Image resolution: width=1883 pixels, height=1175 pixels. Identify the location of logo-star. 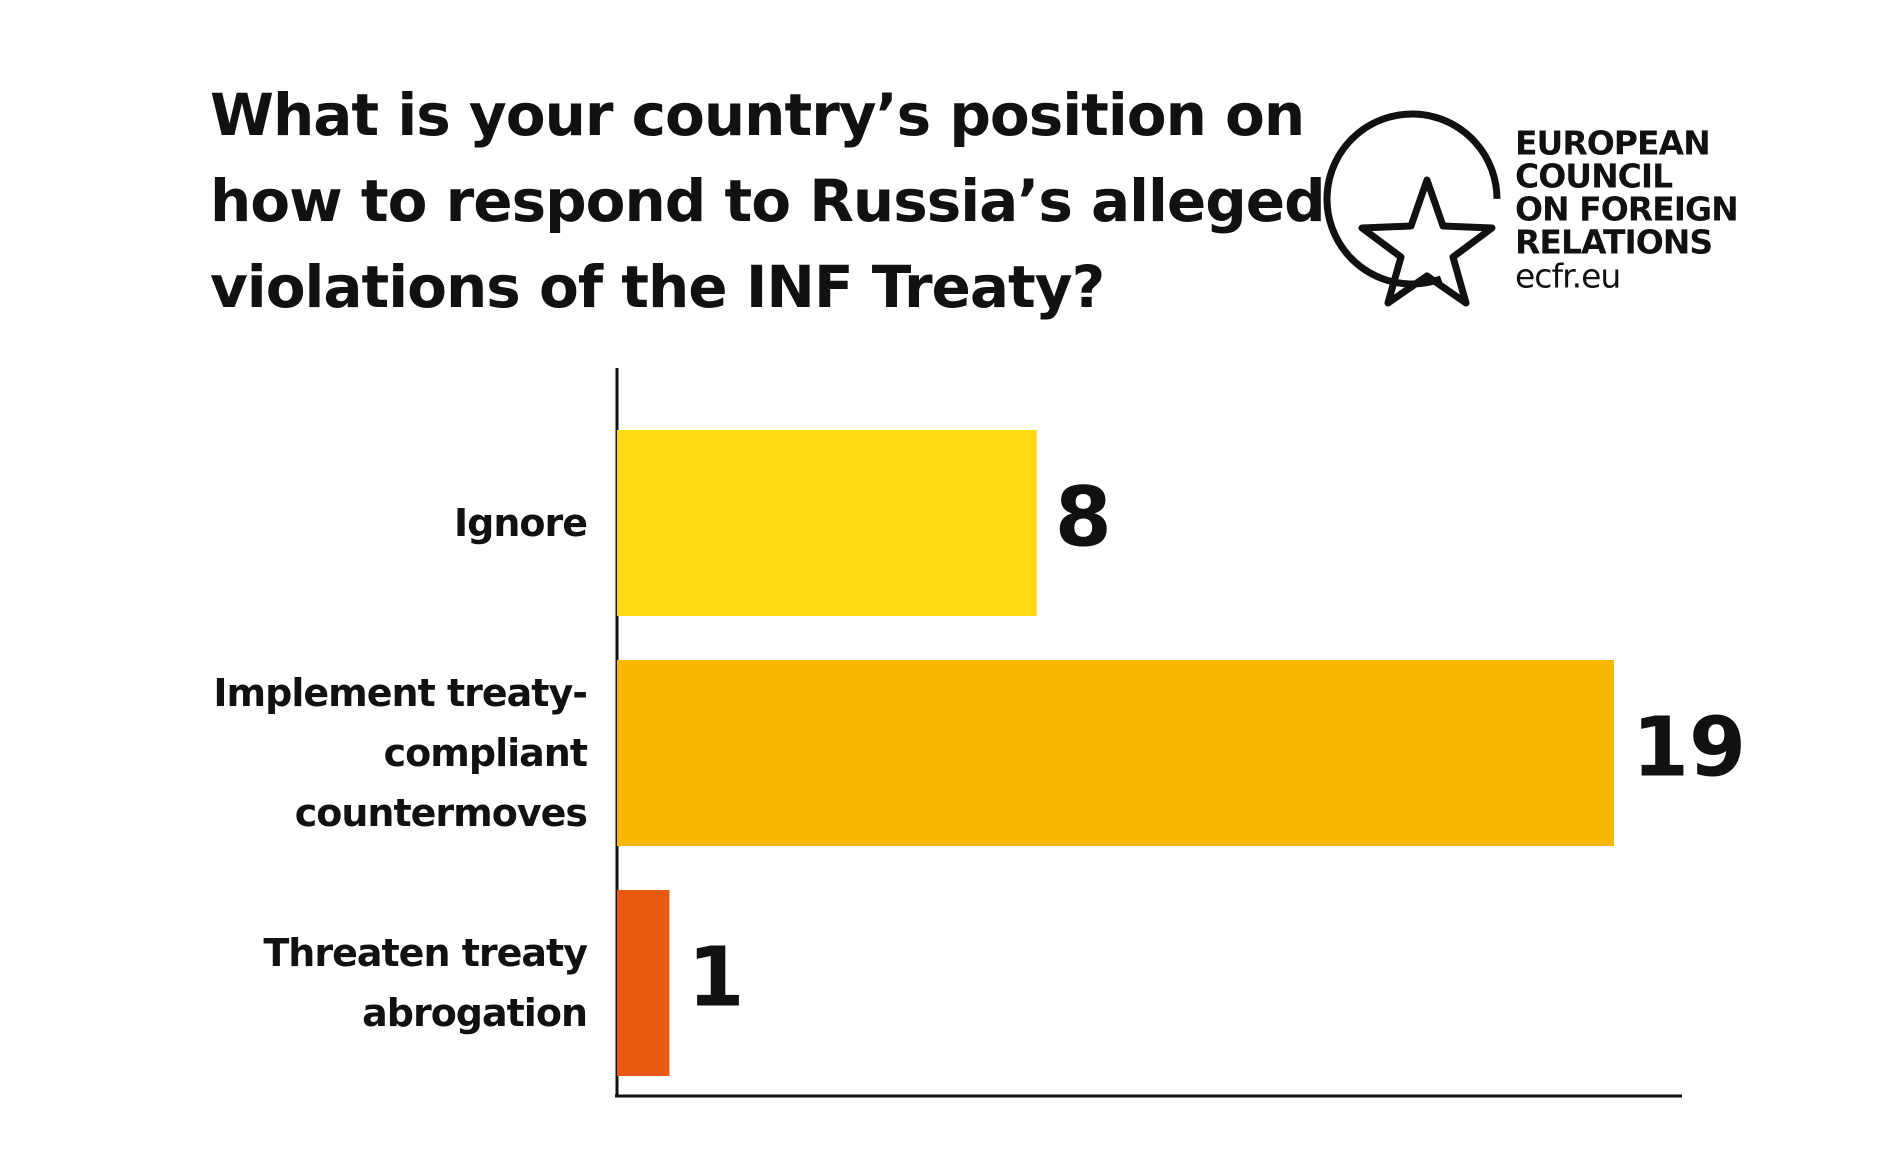
(1427, 241).